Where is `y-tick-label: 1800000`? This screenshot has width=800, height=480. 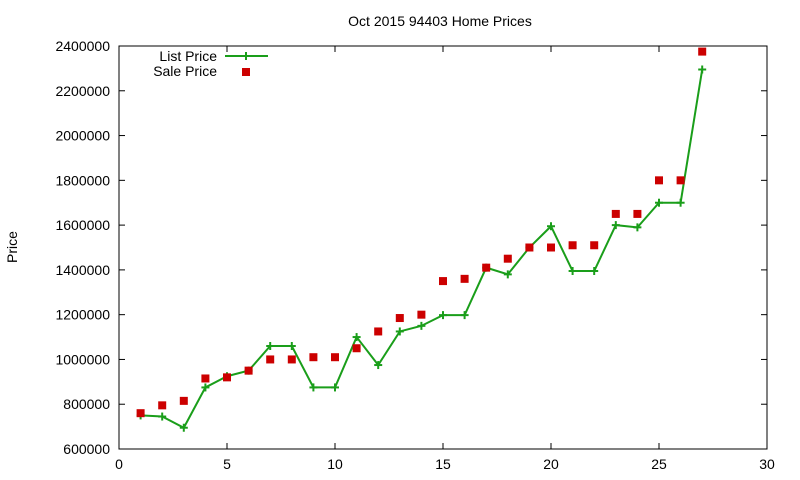
y-tick-label: 1800000 is located at coordinates (82, 180).